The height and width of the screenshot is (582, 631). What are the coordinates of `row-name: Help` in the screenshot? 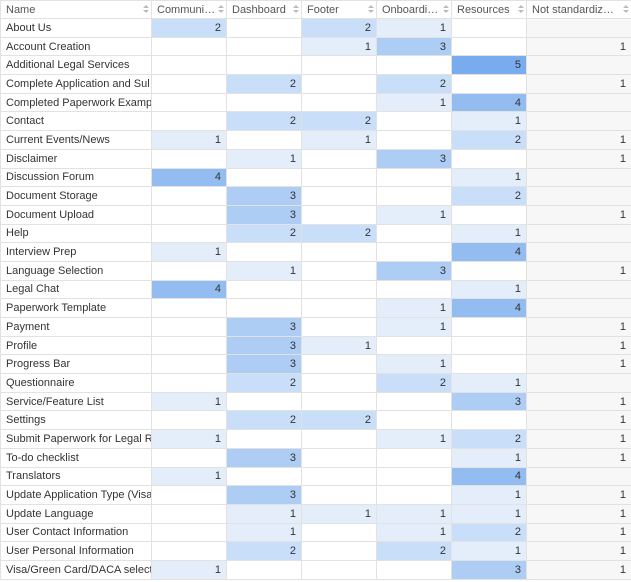 It's located at (76, 233).